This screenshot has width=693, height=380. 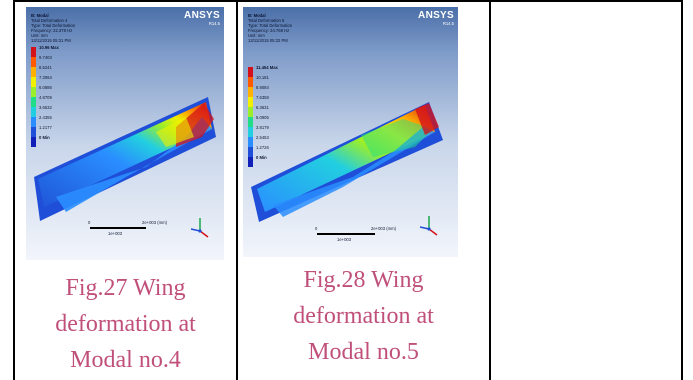 What do you see at coordinates (49, 47) in the screenshot?
I see `legend-label: 10.96 Max` at bounding box center [49, 47].